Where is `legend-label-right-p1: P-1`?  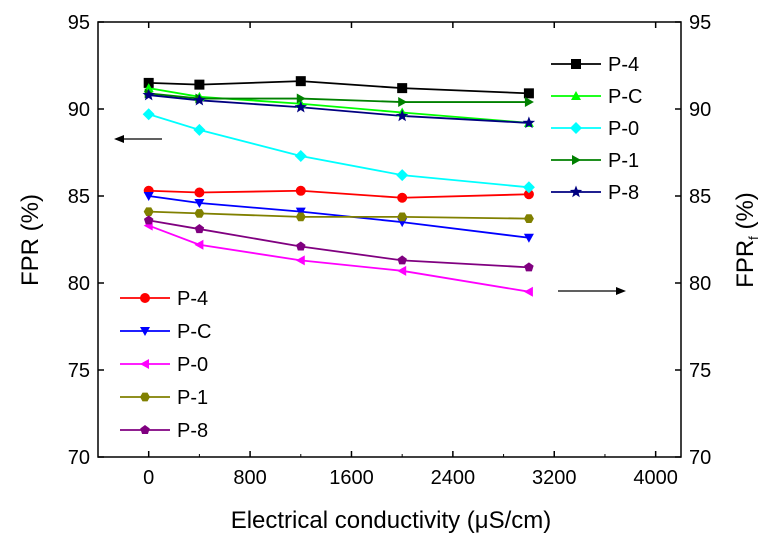
legend-label-right-p1: P-1 is located at coordinates (623, 161).